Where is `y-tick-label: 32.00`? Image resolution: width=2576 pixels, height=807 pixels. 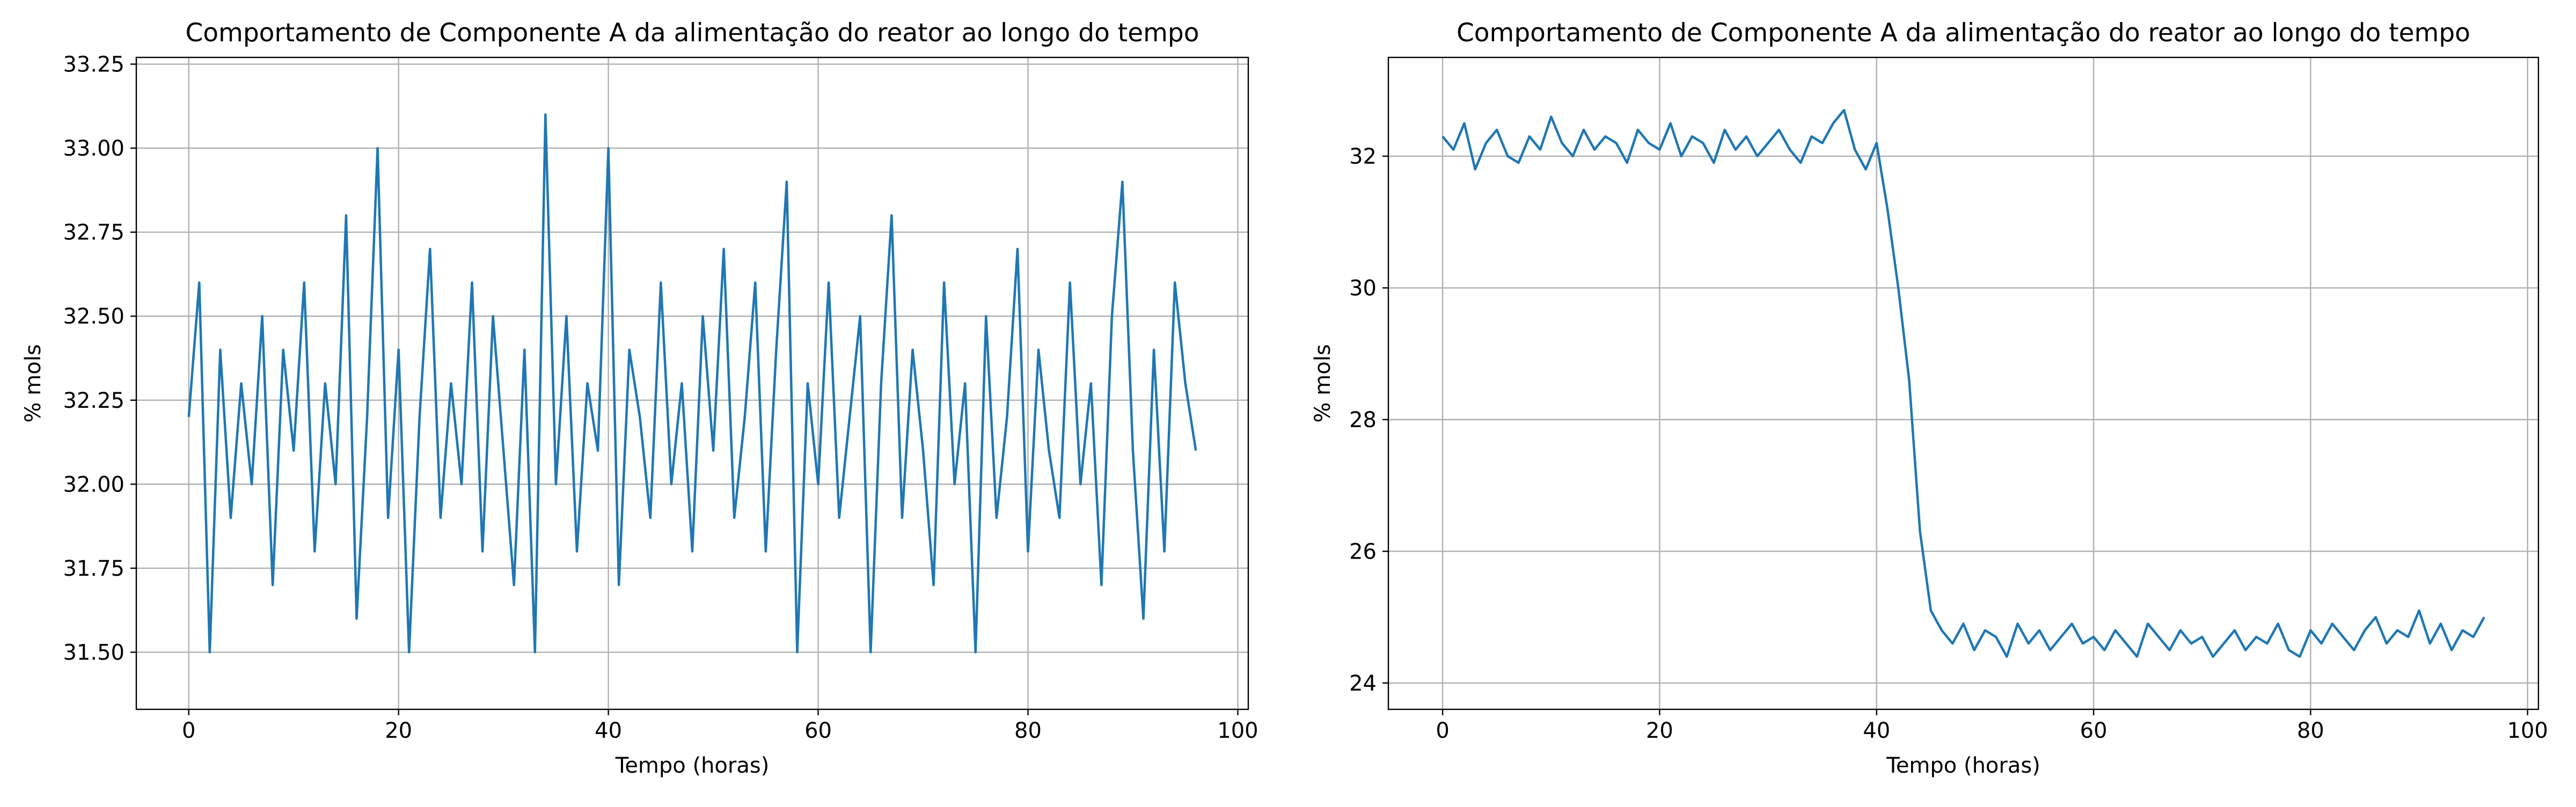
y-tick-label: 32.00 is located at coordinates (94, 485).